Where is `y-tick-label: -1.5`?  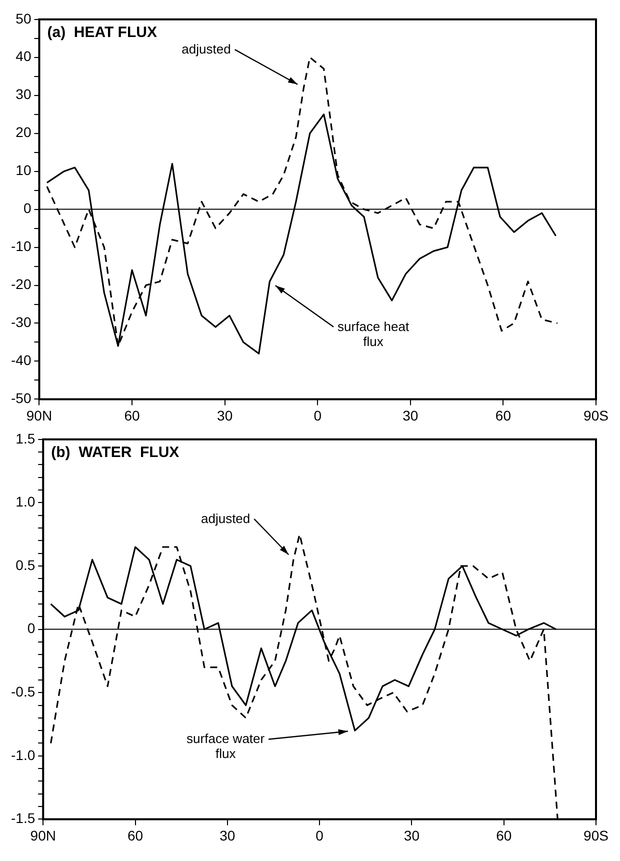 y-tick-label: -1.5 is located at coordinates (23, 818).